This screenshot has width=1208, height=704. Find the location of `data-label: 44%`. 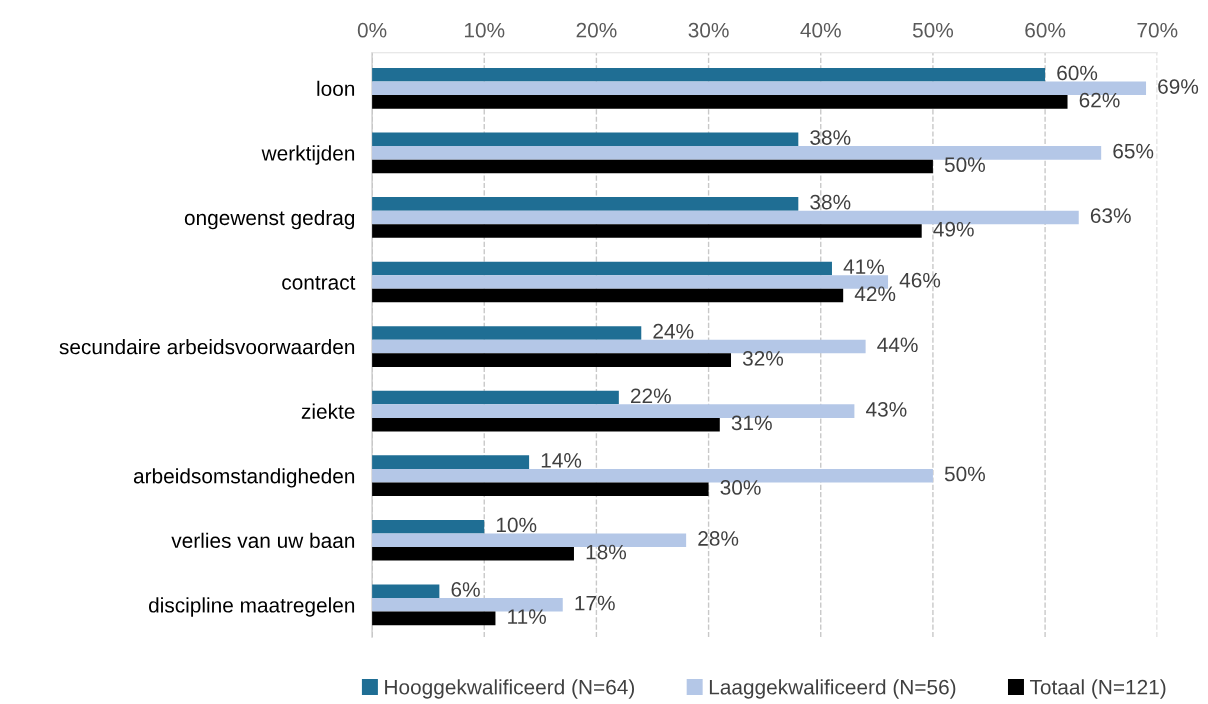

data-label: 44% is located at coordinates (897, 345).